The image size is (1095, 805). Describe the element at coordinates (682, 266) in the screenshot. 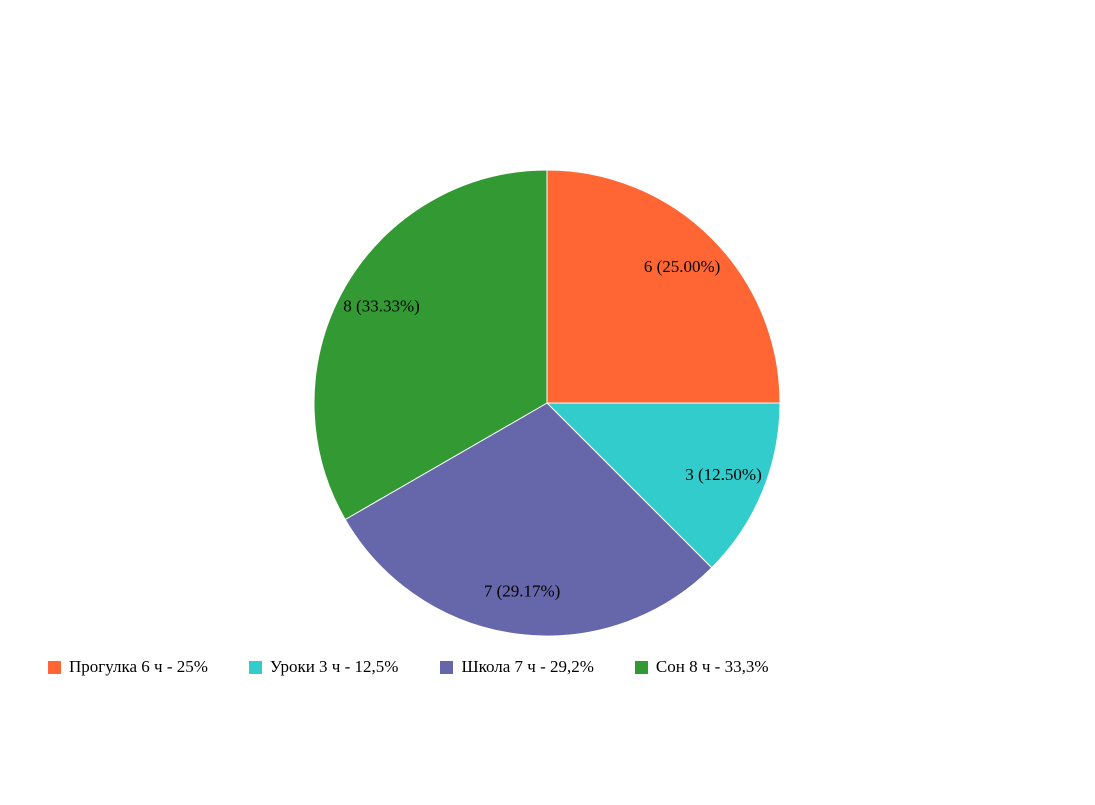

I see `data-label-progulka: 6 (25.00%)` at that location.